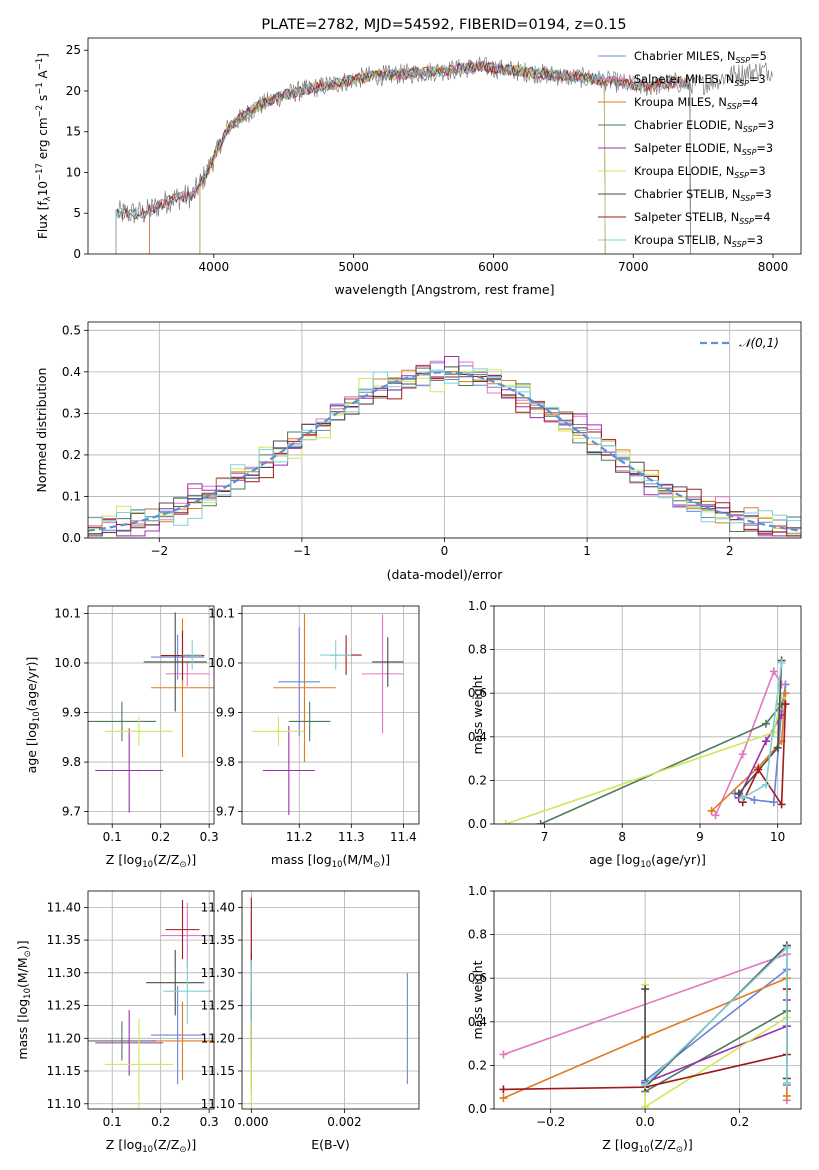  Describe the element at coordinates (43, 75) in the screenshot. I see `y-axis-label-part: A` at that location.